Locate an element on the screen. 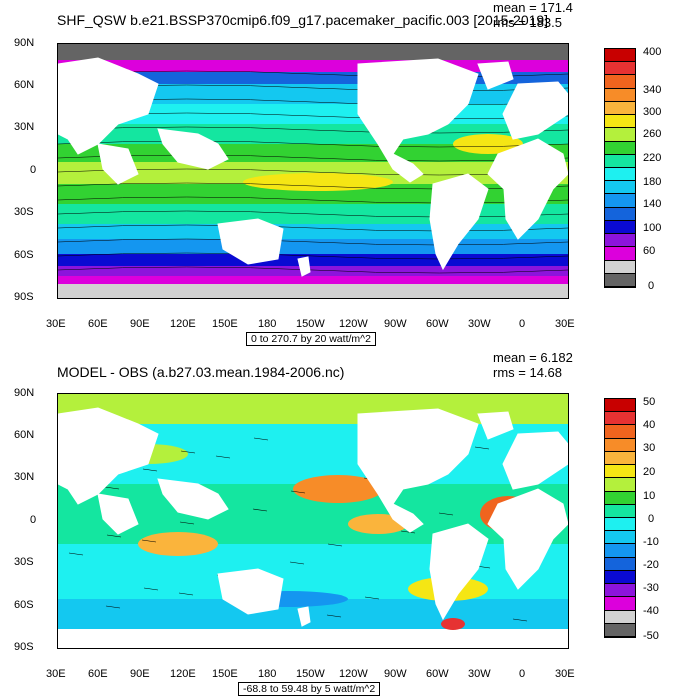 The width and height of the screenshot is (700, 700). top-lon-label: 0 is located at coordinates (522, 324).